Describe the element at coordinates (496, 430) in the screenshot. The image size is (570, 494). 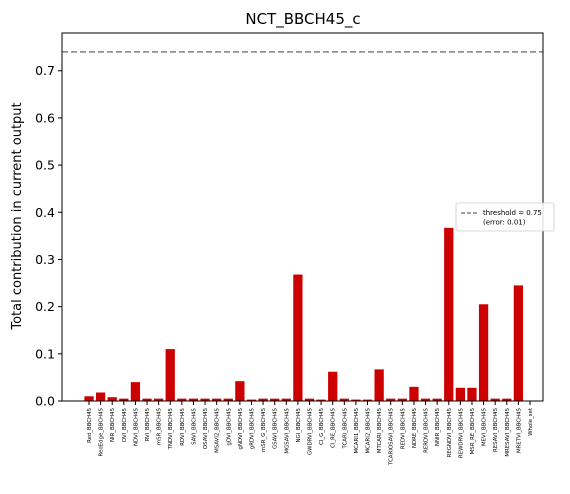
I see `x-tick-label: RESAVI_BBCH45` at that location.